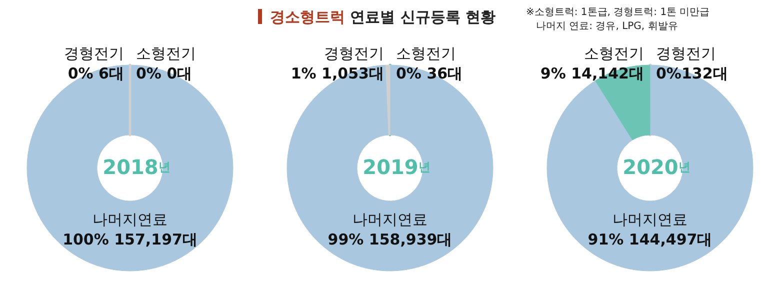 The width and height of the screenshot is (770, 284). Describe the element at coordinates (337, 73) in the screenshot. I see `data-label: 1% 1,053대` at that location.